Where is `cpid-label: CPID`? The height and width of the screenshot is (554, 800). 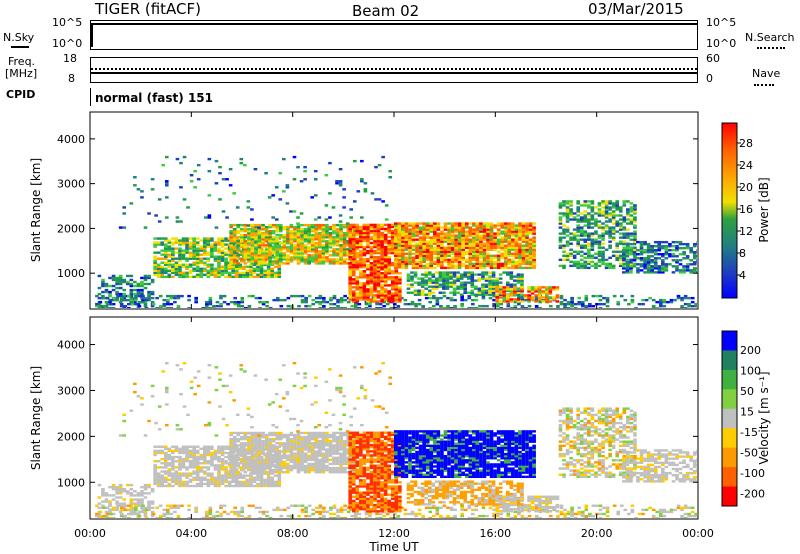
cpid-label: CPID is located at coordinates (21, 94).